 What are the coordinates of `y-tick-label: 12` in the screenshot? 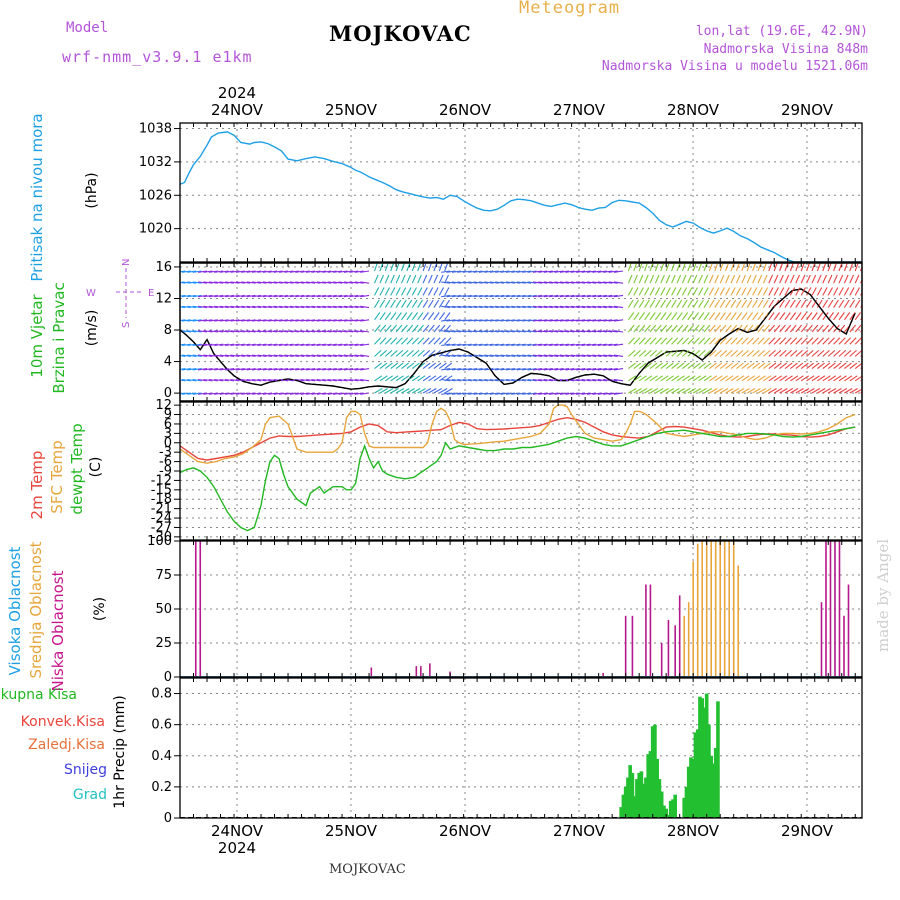 It's located at (163, 405).